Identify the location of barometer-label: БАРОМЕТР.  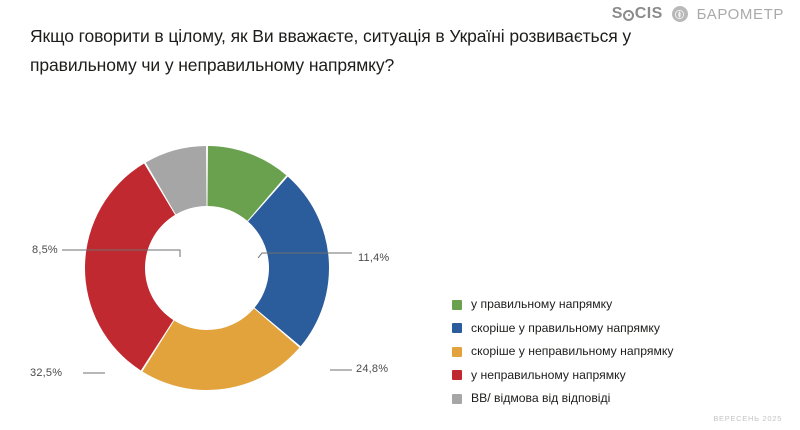
(740, 14).